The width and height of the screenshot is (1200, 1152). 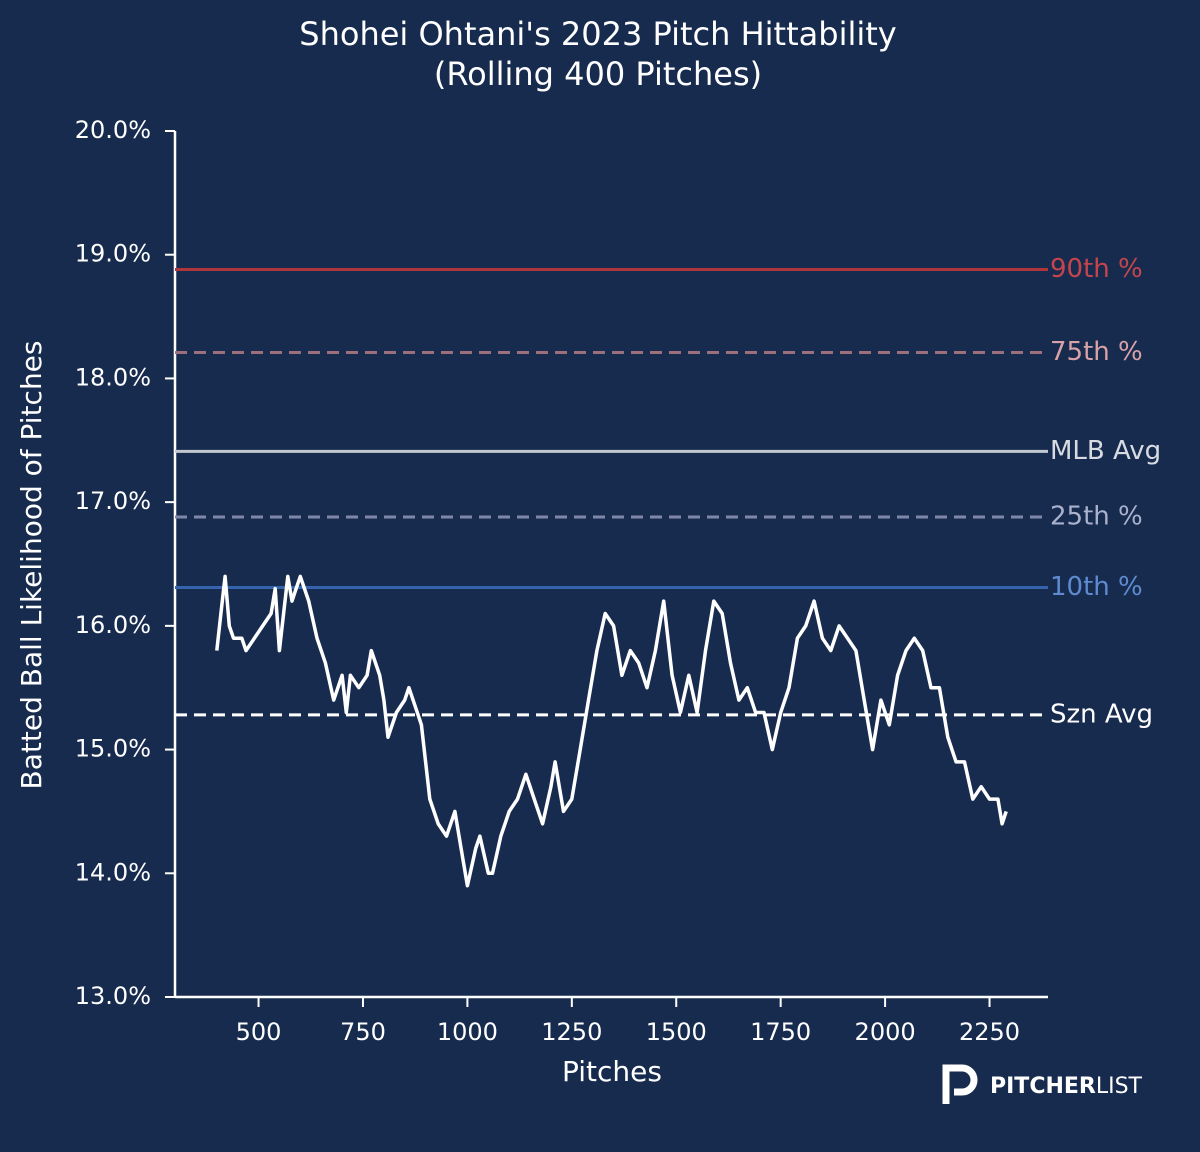 What do you see at coordinates (467, 1032) in the screenshot?
I see `x-tick-label: 1000` at bounding box center [467, 1032].